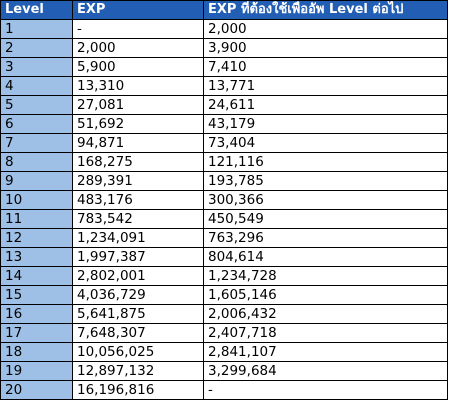 This screenshot has width=449, height=402. I want to click on level-cell: 8, so click(36, 162).